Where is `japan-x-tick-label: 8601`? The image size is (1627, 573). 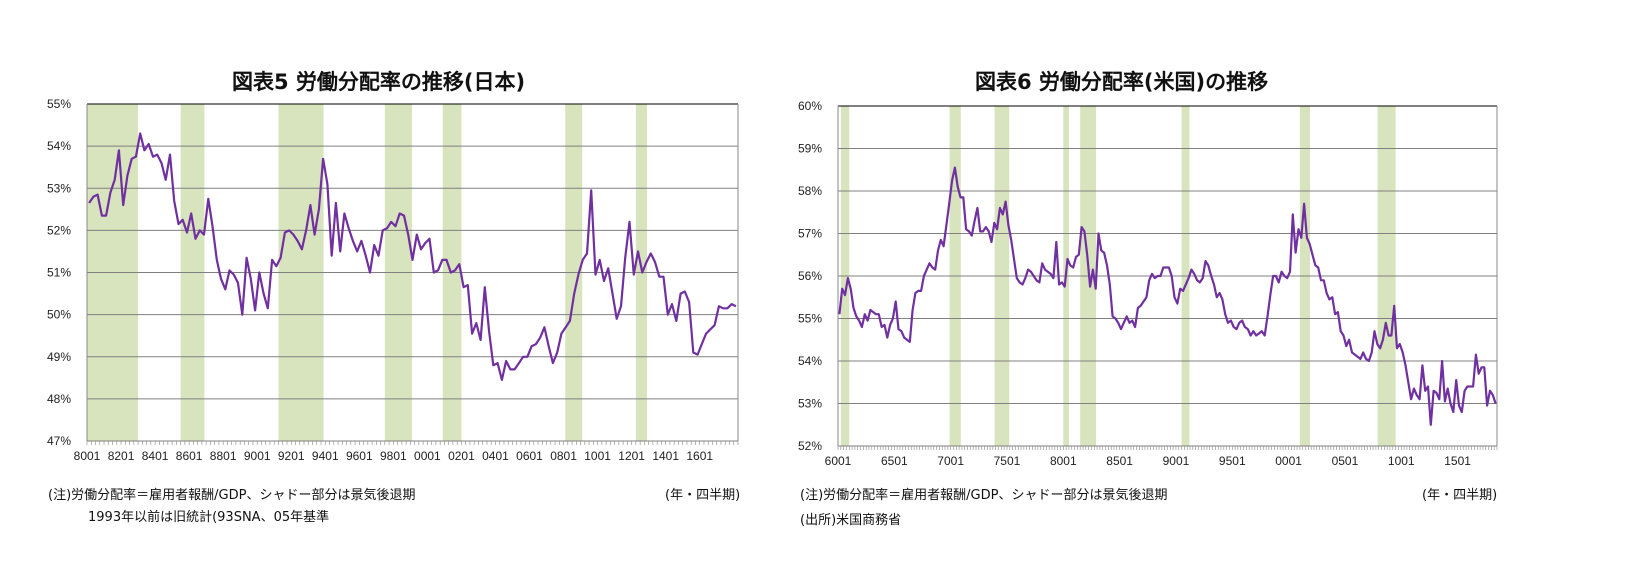 japan-x-tick-label: 8601 is located at coordinates (189, 456).